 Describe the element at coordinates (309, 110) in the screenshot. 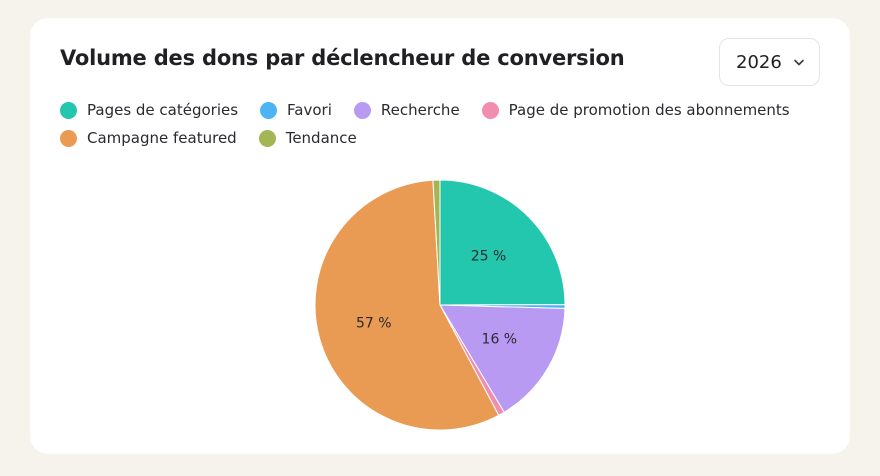

I see `legend-label: Favori` at that location.